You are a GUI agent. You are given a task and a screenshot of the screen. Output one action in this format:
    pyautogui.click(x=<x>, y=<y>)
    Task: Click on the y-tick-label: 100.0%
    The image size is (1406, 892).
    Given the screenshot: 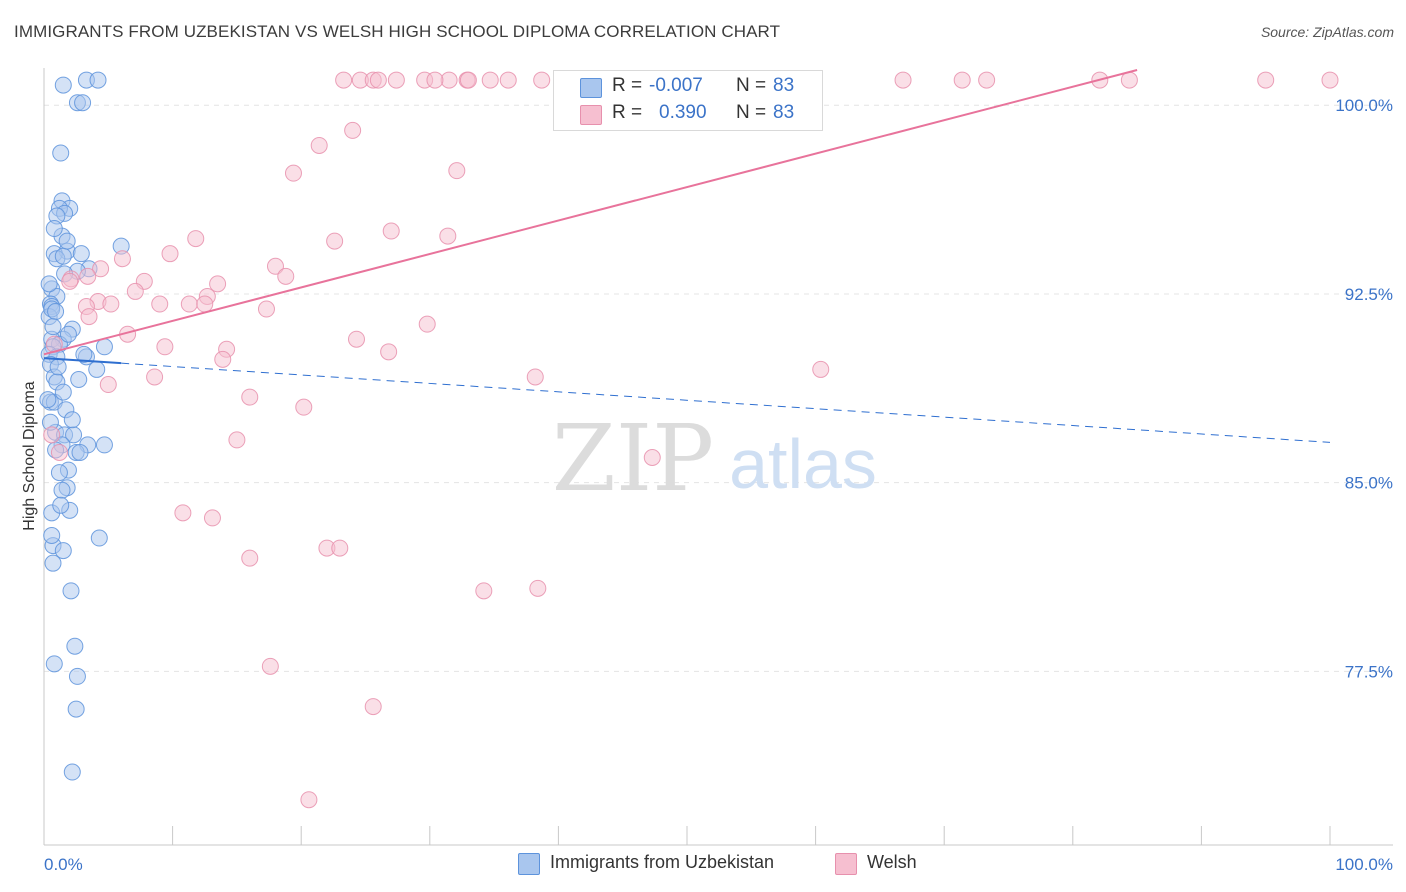 What is the action you would take?
    pyautogui.click(x=1364, y=105)
    